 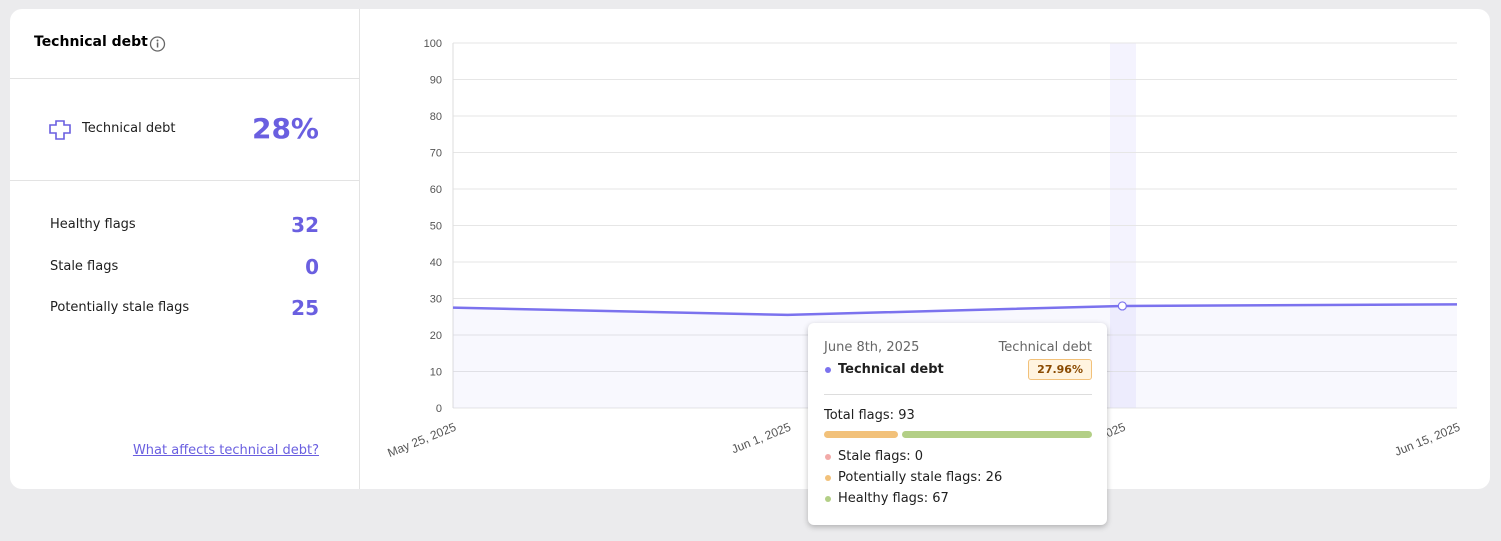 I want to click on legend-dot, so click(x=828, y=370).